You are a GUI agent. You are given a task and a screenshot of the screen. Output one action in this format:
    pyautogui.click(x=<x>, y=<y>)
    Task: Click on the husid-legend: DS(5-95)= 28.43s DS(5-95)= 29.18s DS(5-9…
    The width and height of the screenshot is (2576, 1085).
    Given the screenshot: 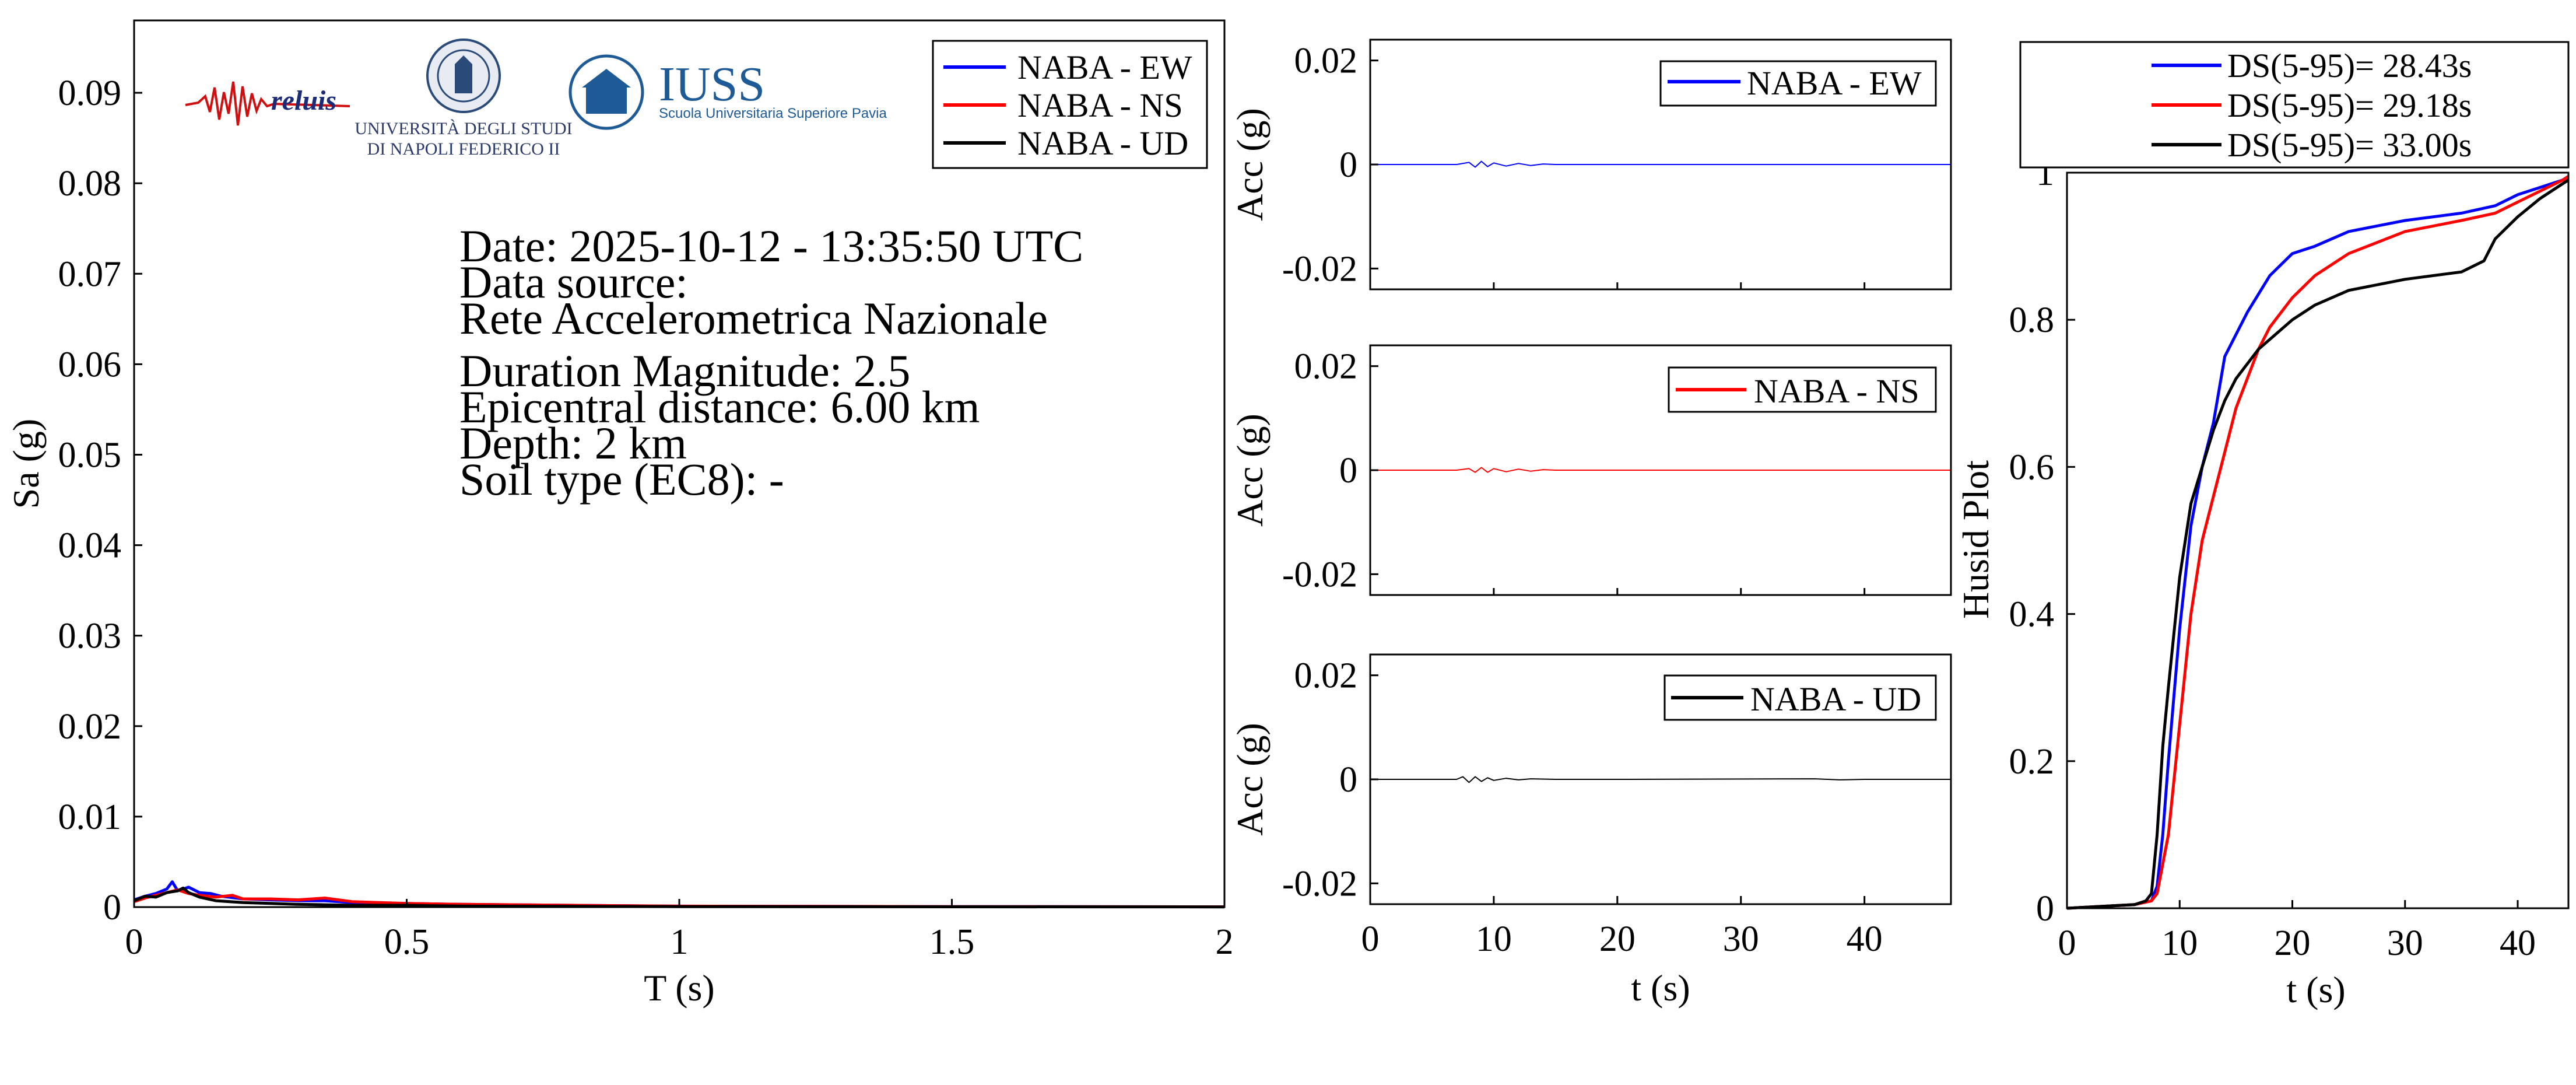 What is the action you would take?
    pyautogui.click(x=2294, y=105)
    